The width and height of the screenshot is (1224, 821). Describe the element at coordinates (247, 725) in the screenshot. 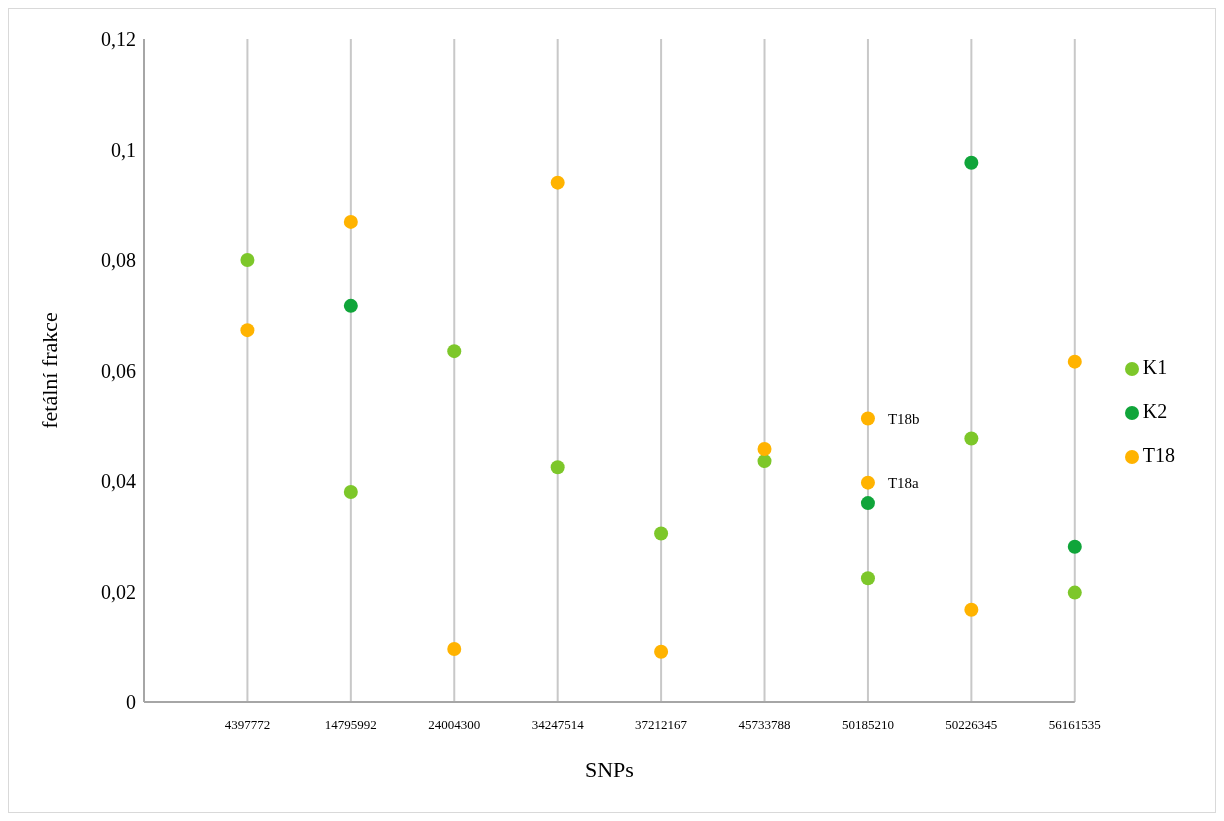

I see `x-tick-label: 4397772` at that location.